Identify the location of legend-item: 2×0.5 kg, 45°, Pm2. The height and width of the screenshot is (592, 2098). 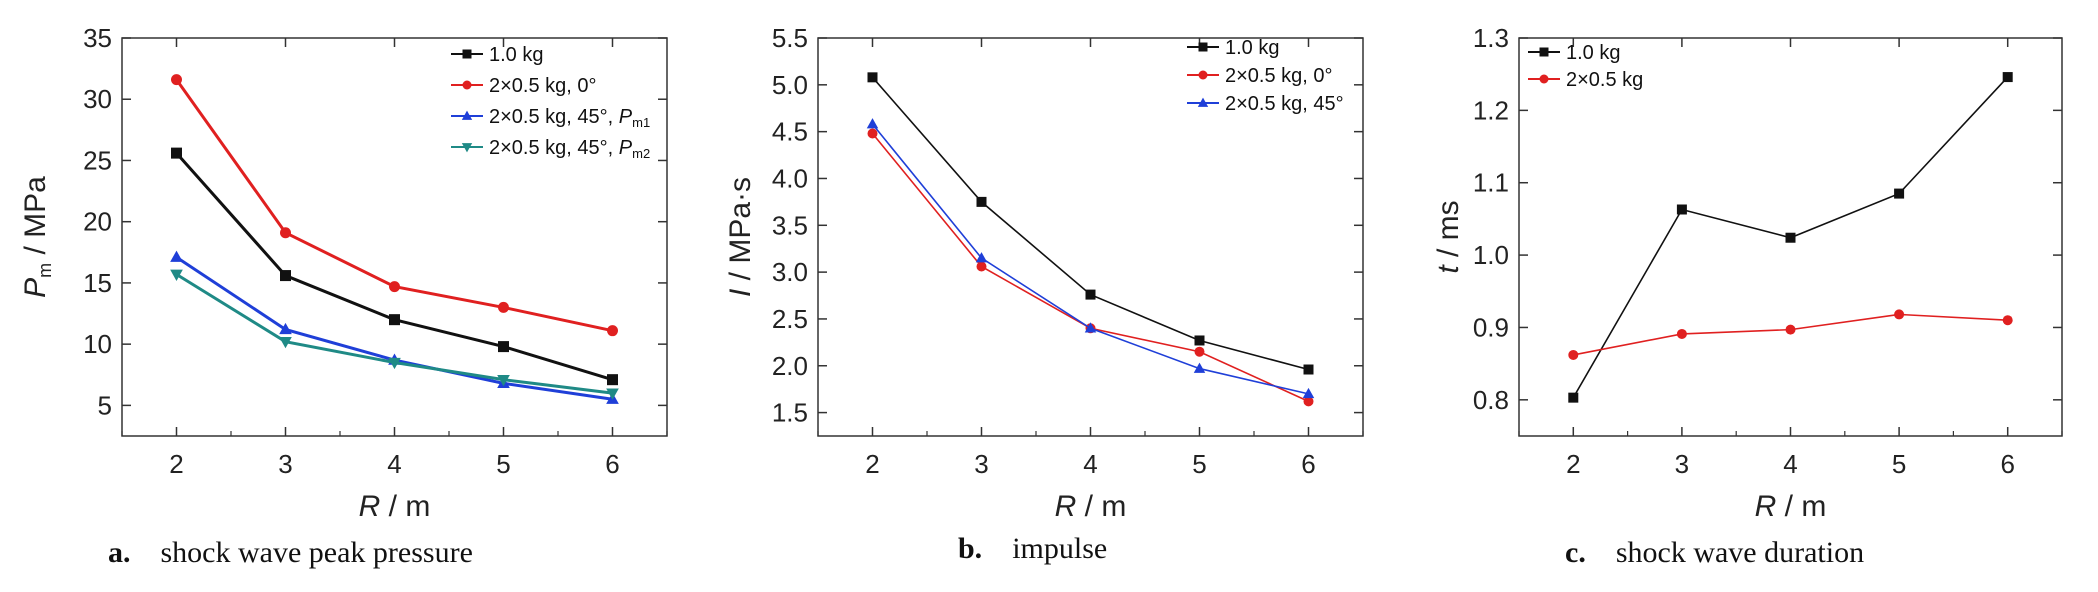
(550, 149).